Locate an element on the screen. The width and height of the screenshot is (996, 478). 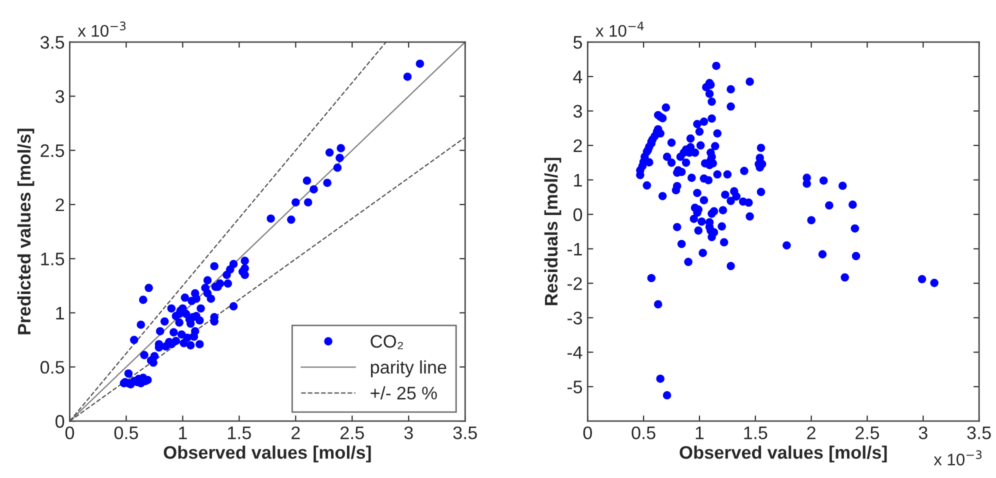
y-tick-label: 1.5 is located at coordinates (52, 259).